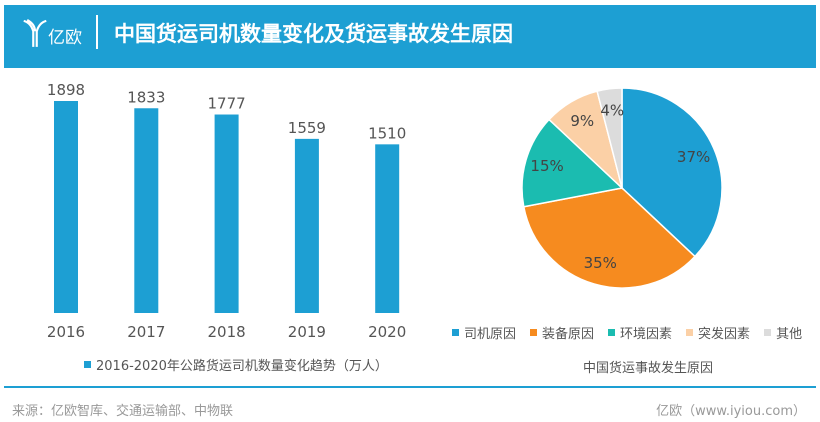 Image resolution: width=820 pixels, height=422 pixels. I want to click on pie-slice-环境因素, so click(572, 163).